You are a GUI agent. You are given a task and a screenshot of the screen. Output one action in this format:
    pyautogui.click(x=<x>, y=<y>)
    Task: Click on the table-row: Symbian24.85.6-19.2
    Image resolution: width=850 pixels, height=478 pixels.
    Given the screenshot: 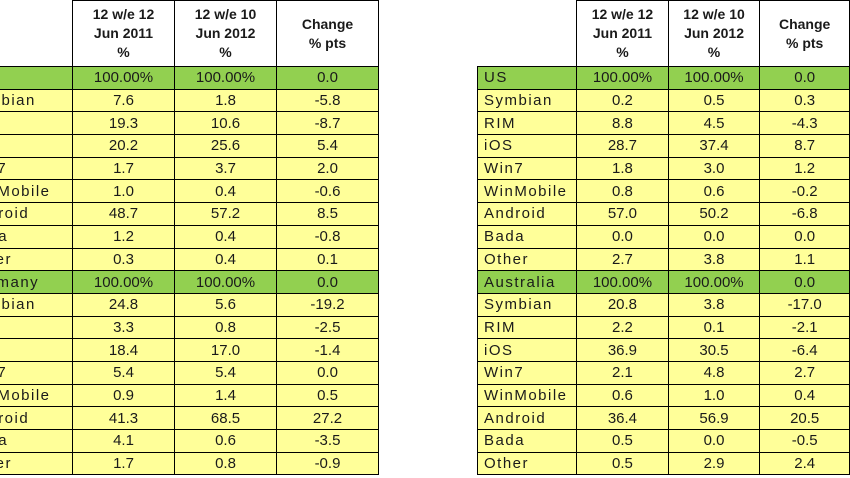 What is the action you would take?
    pyautogui.click(x=189, y=304)
    